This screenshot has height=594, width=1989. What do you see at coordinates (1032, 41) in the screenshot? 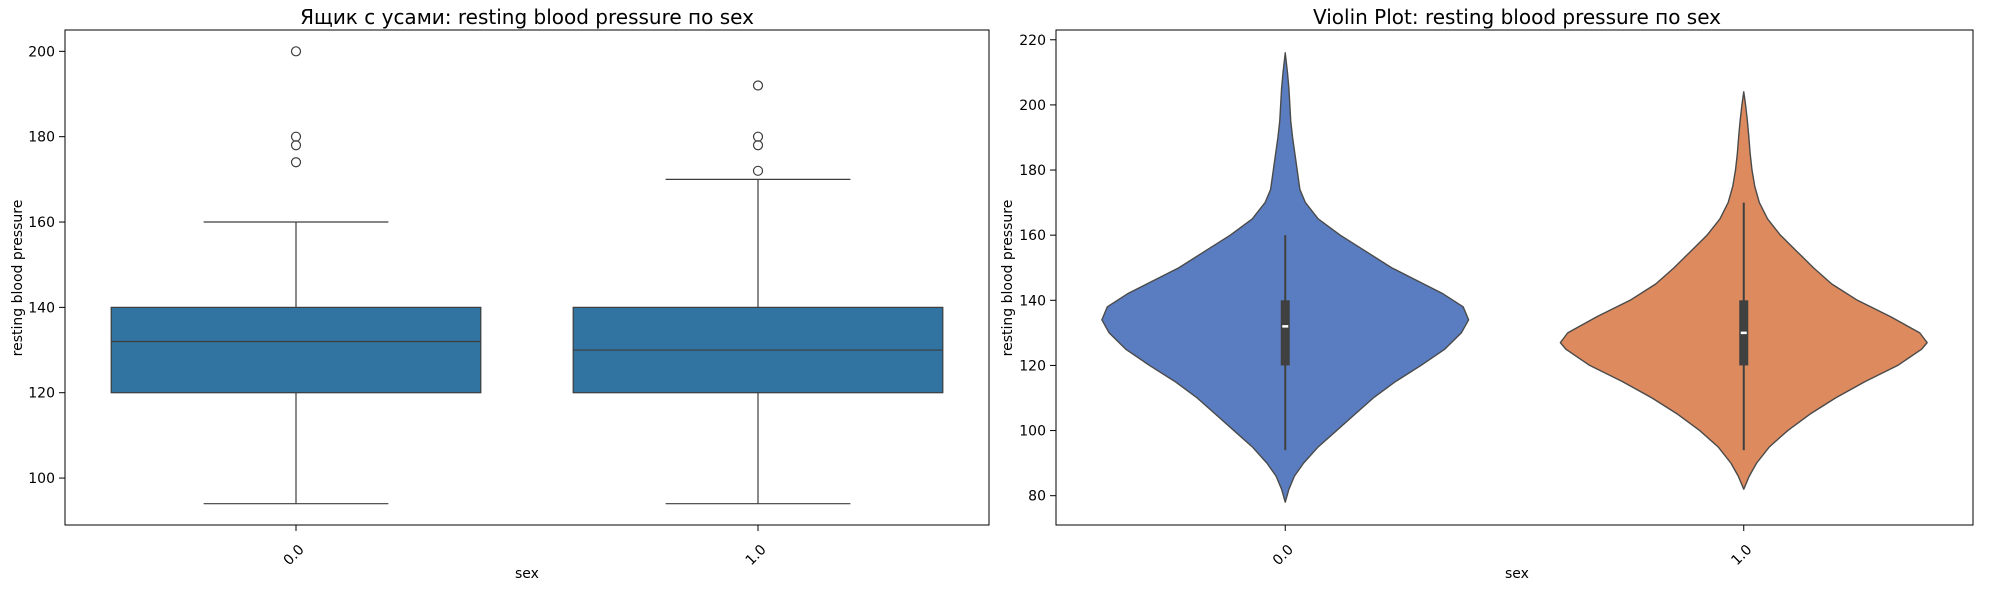
I see `y-tick-label: 220` at bounding box center [1032, 41].